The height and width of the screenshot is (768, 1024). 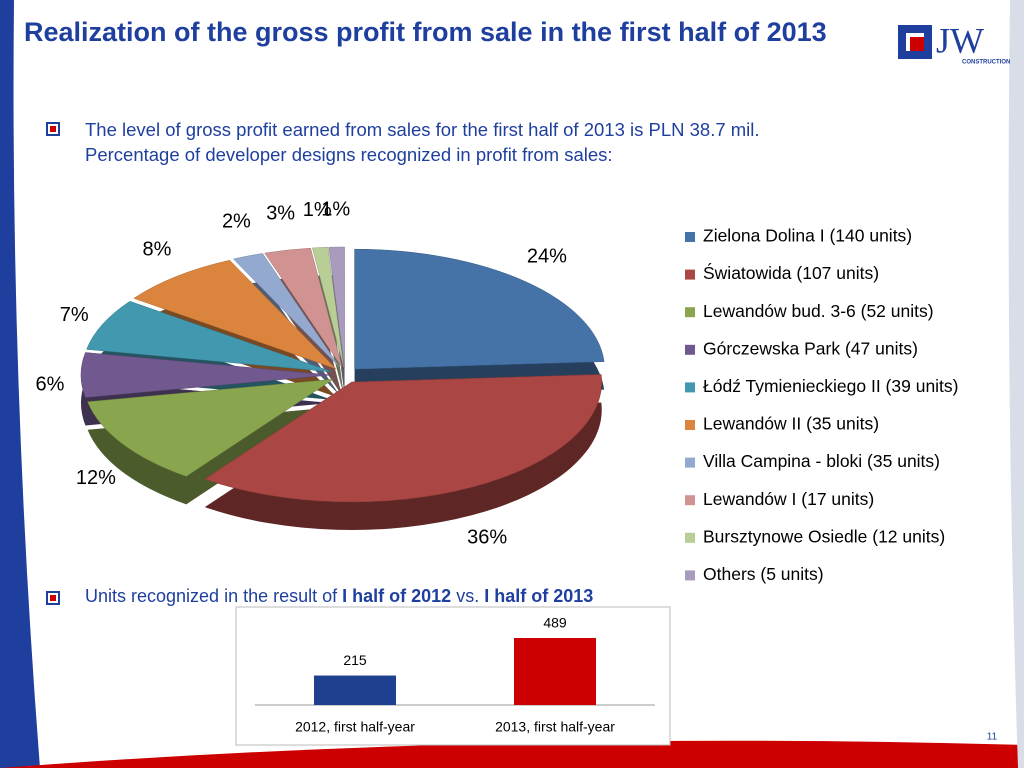 What do you see at coordinates (236, 222) in the screenshot?
I see `data-label: 2%` at bounding box center [236, 222].